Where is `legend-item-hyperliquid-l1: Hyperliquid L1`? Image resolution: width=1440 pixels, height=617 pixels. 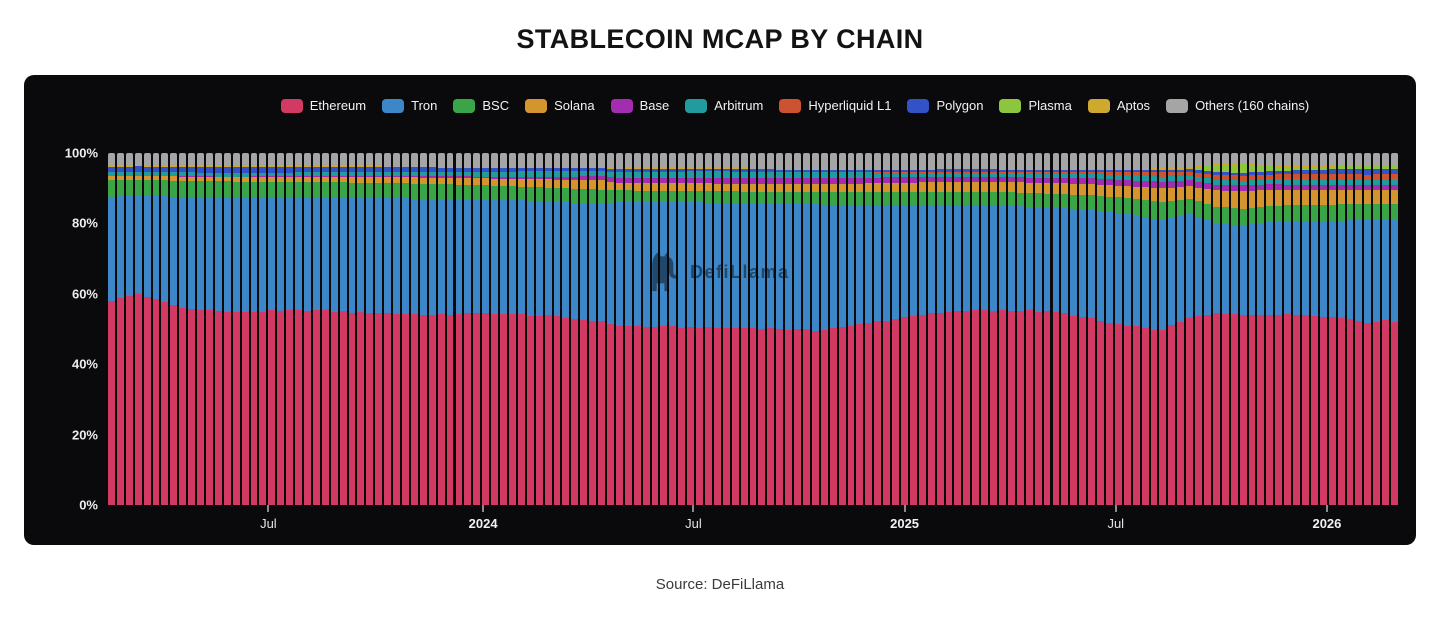
legend-item-hyperliquid-l1: Hyperliquid L1 is located at coordinates (835, 105).